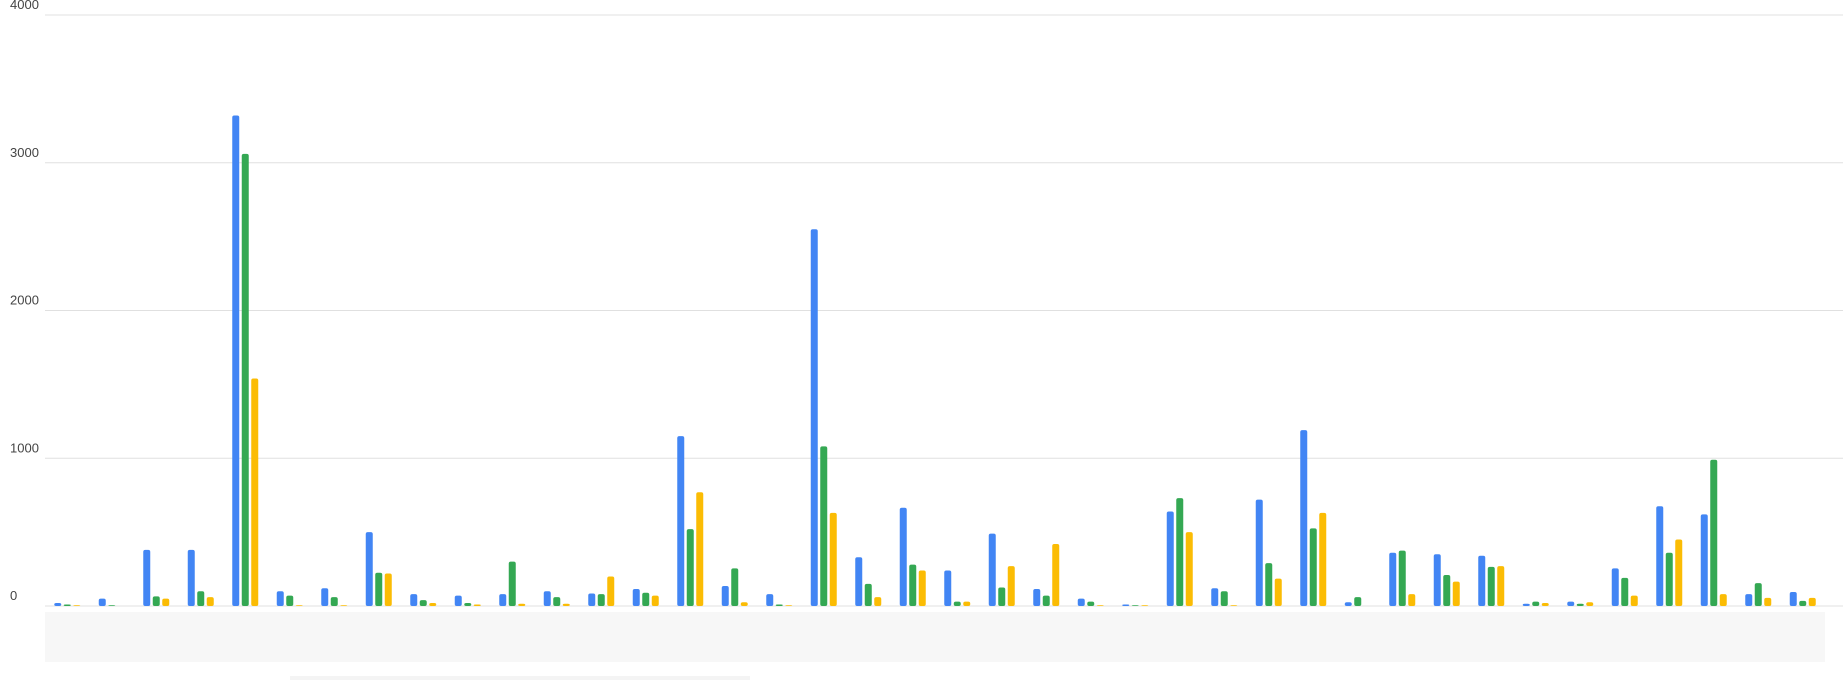 Image resolution: width=1843 pixels, height=699 pixels. Describe the element at coordinates (24, 300) in the screenshot. I see `y-tick-label: 2000` at that location.